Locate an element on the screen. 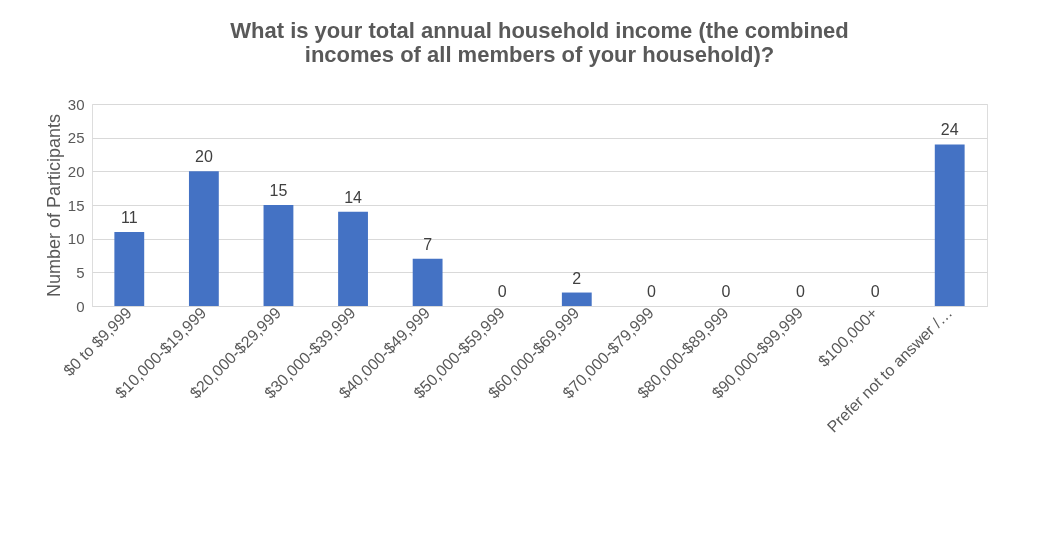  data-label: 14 is located at coordinates (353, 197).